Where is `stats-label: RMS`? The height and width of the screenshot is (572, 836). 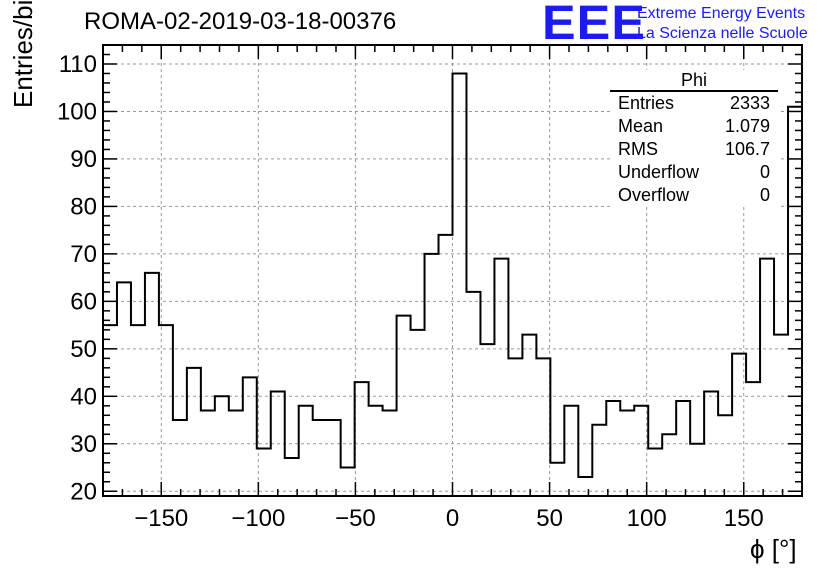
stats-label: RMS is located at coordinates (638, 149).